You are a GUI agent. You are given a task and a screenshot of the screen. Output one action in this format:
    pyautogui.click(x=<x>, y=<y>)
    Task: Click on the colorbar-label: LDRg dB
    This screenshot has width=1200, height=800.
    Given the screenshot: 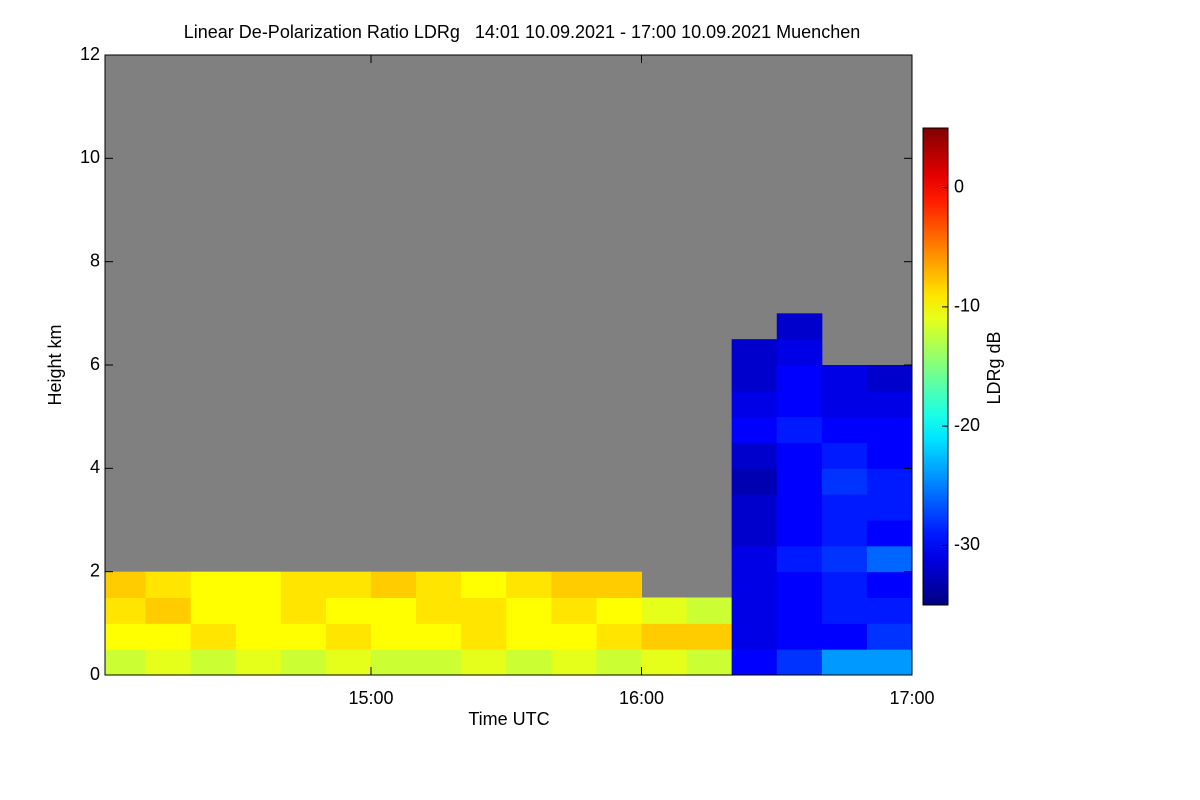 What is the action you would take?
    pyautogui.click(x=994, y=367)
    